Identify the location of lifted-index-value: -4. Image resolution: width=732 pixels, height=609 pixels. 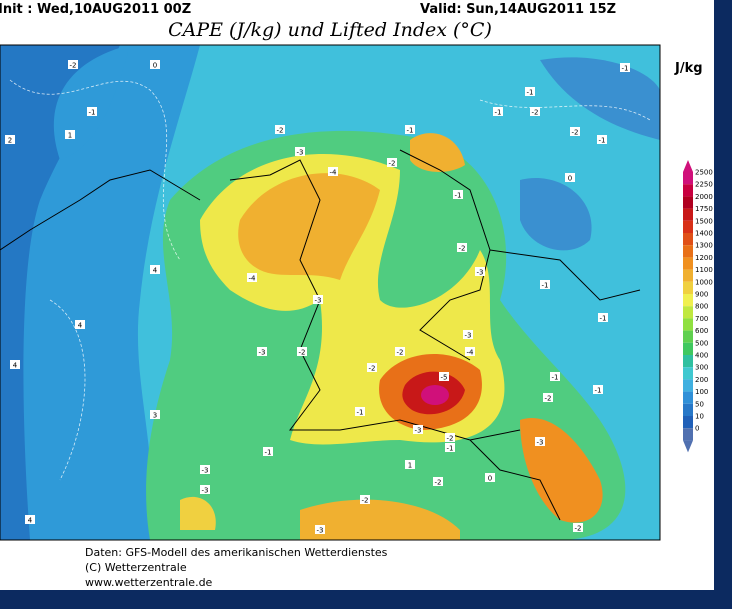
(471, 353).